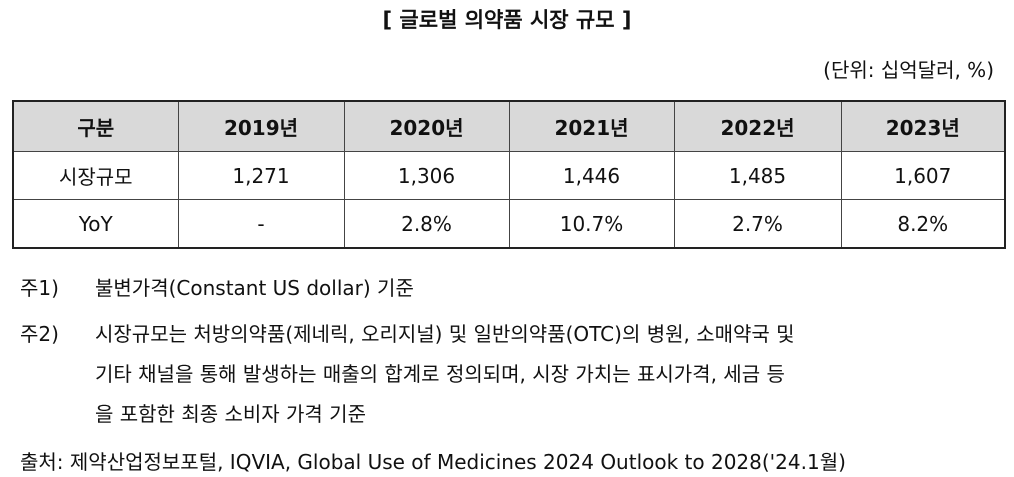  What do you see at coordinates (757, 126) in the screenshot?
I see `header-cell: 2022년` at bounding box center [757, 126].